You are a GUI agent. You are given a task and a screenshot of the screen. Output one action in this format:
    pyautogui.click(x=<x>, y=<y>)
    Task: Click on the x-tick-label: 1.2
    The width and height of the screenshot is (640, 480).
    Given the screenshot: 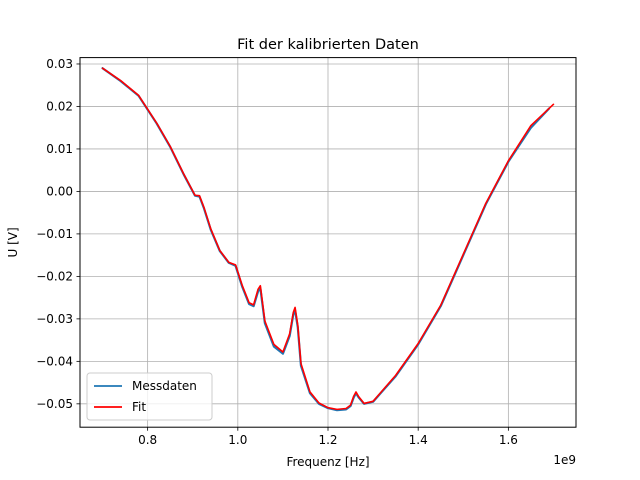 What is the action you would take?
    pyautogui.click(x=327, y=440)
    